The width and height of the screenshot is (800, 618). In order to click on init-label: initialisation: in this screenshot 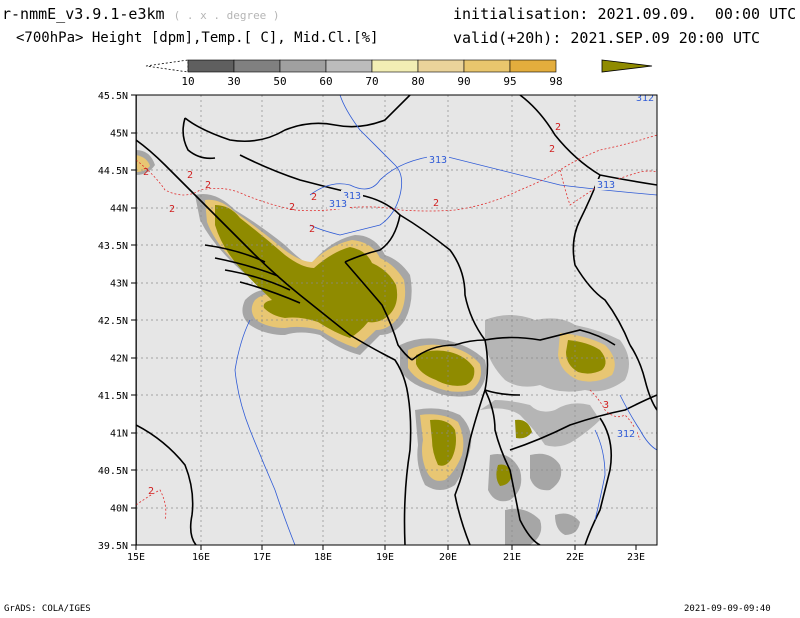, I will do `click(521, 14)`.